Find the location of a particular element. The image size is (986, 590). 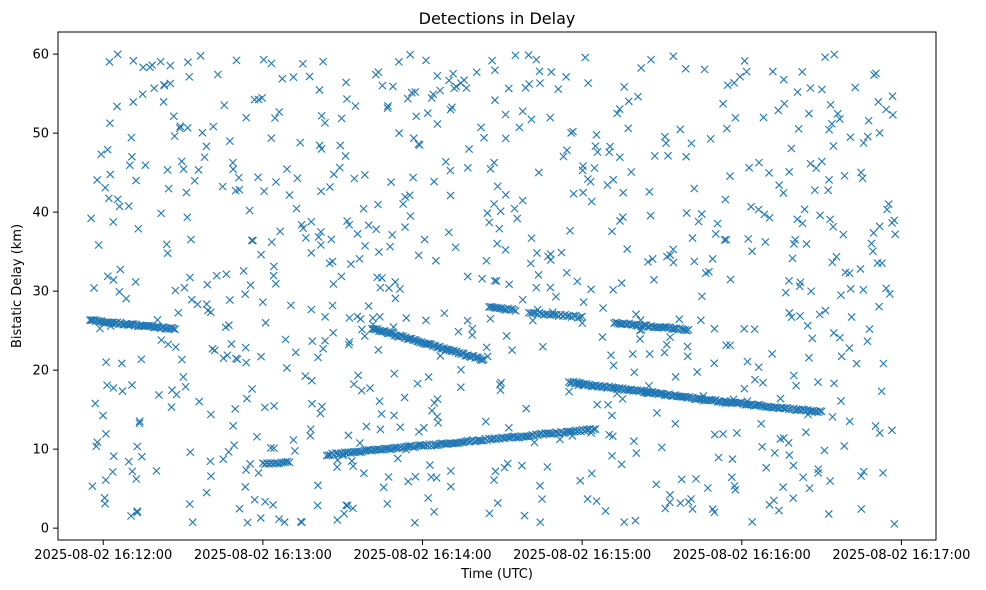

x-tick-label: 2025-08-02 16:14:00 is located at coordinates (422, 555).